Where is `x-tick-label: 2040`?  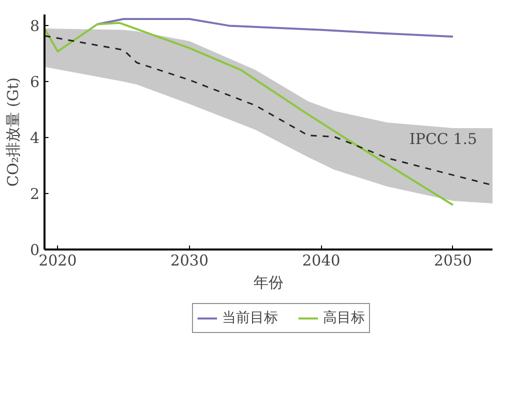 x-tick-label: 2040 is located at coordinates (321, 261).